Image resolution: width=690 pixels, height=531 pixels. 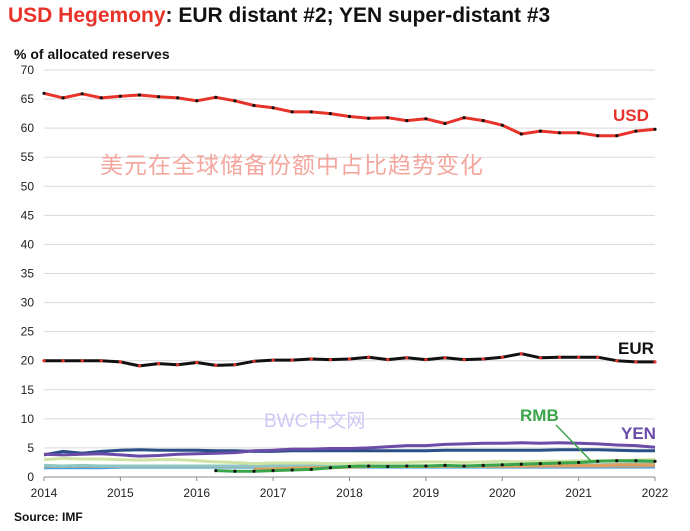 What do you see at coordinates (502, 493) in the screenshot?
I see `x-tick-2020: 2020` at bounding box center [502, 493].